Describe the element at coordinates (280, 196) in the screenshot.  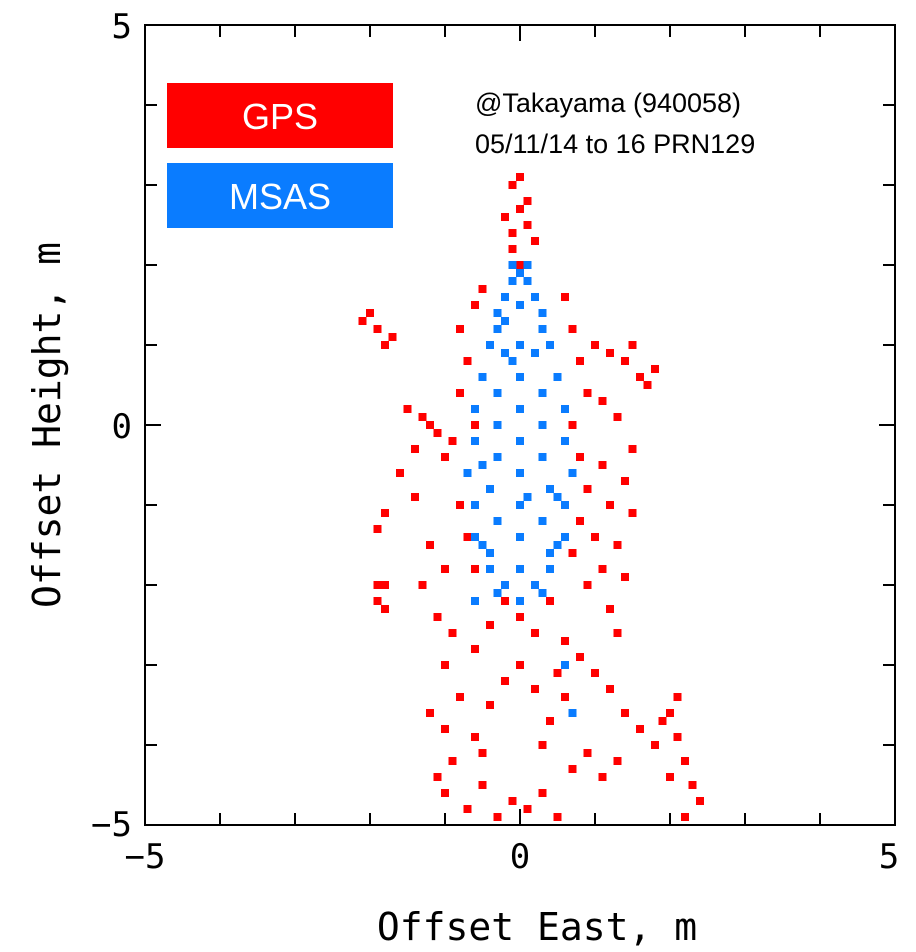
I see `legend-label-msas: MSAS` at that location.